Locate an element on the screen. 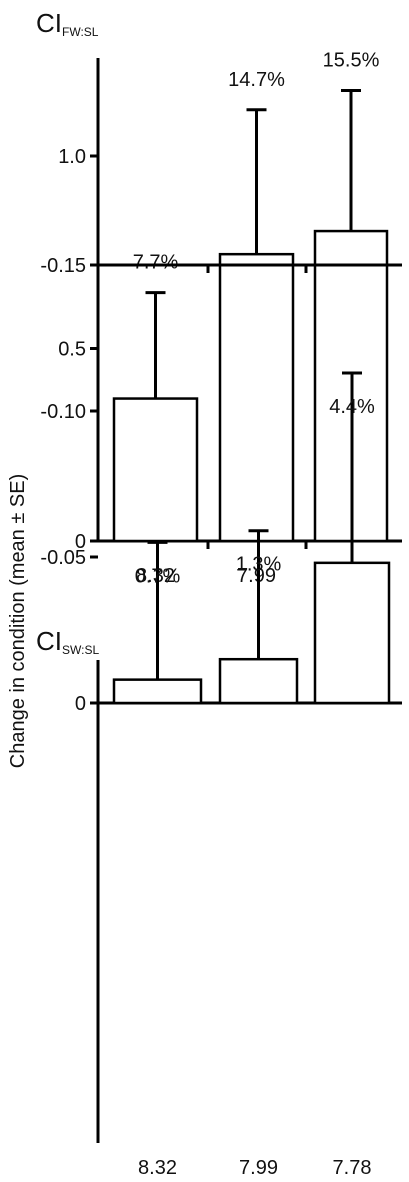  data-label: 1.3% is located at coordinates (259, 565).